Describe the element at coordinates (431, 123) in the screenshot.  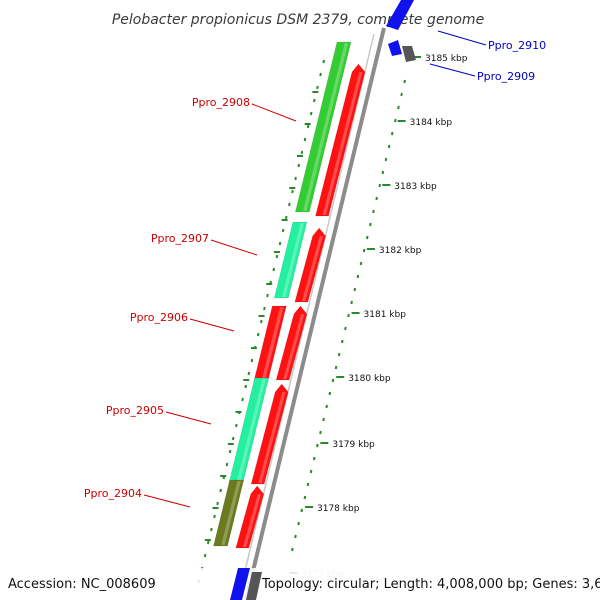
I see `scale-tick-label: 3184 kbp` at that location.